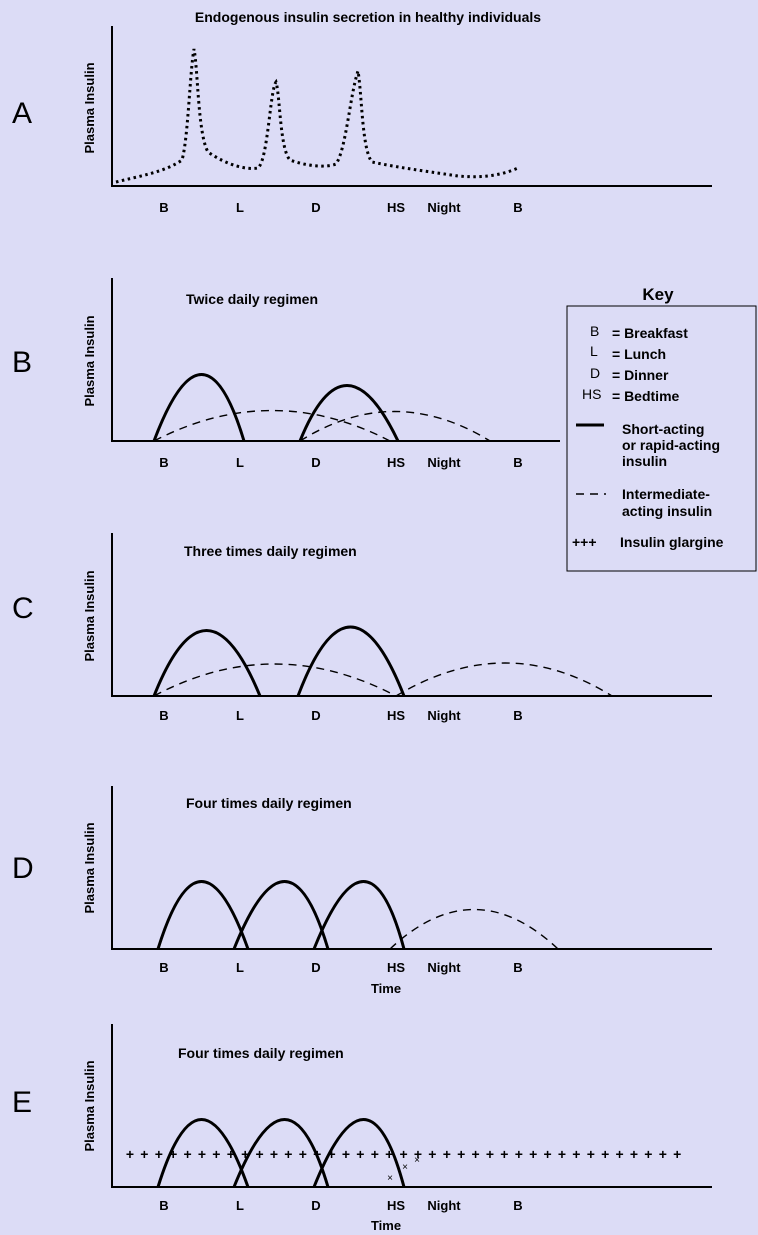 This screenshot has height=1235, width=758. Describe the element at coordinates (640, 375) in the screenshot. I see `key-meaning-dinner: = Dinner` at that location.